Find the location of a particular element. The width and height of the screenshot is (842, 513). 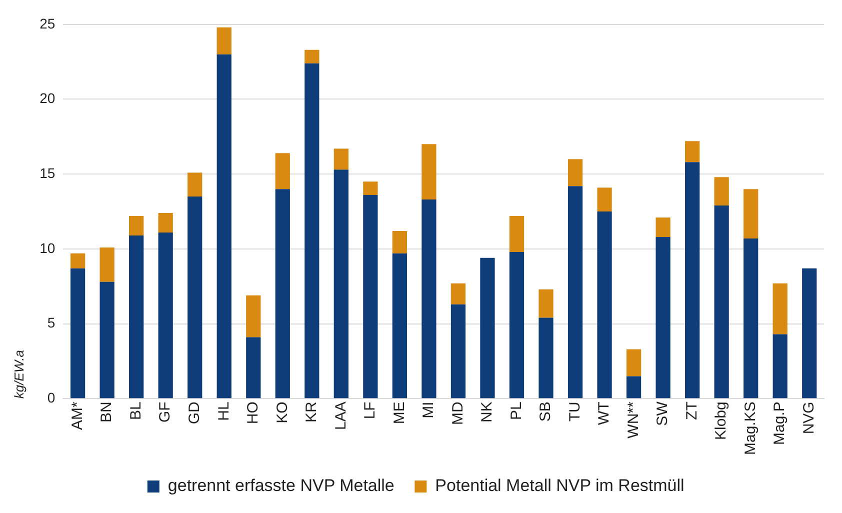

y-tick-label: 15 is located at coordinates (48, 172).